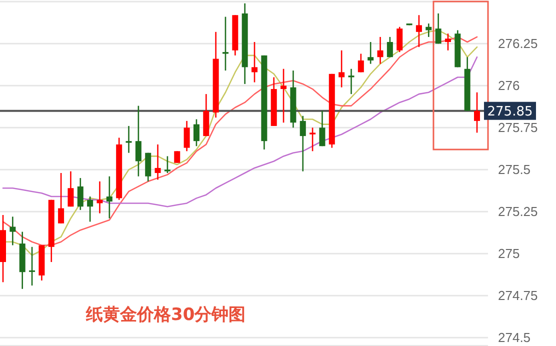 Image resolution: width=556 pixels, height=346 pixels. What do you see at coordinates (514, 169) in the screenshot?
I see `y-tick-label: 275.5` at bounding box center [514, 169].